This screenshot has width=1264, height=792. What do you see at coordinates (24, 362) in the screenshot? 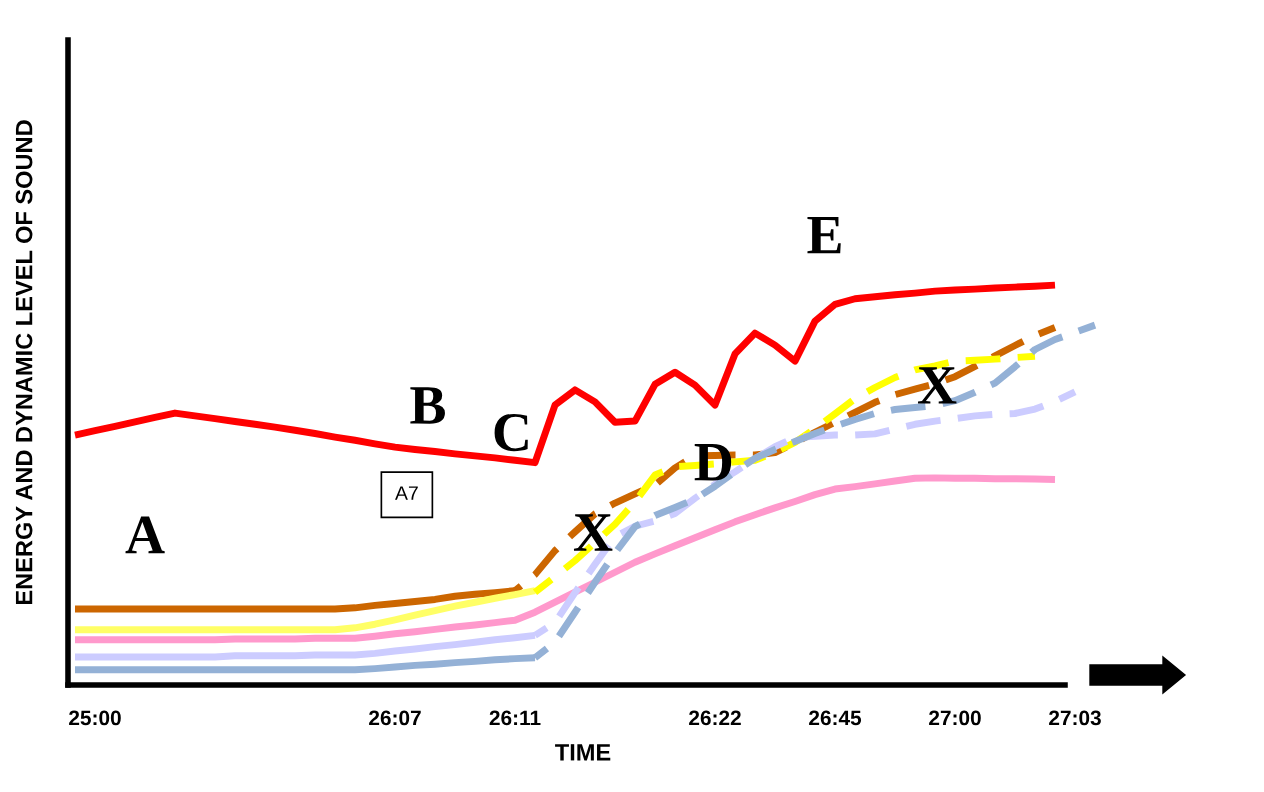
I see `y-axis-title: ENERGY AND DYNAMIC LEVEL OF SOUND` at bounding box center [24, 362].